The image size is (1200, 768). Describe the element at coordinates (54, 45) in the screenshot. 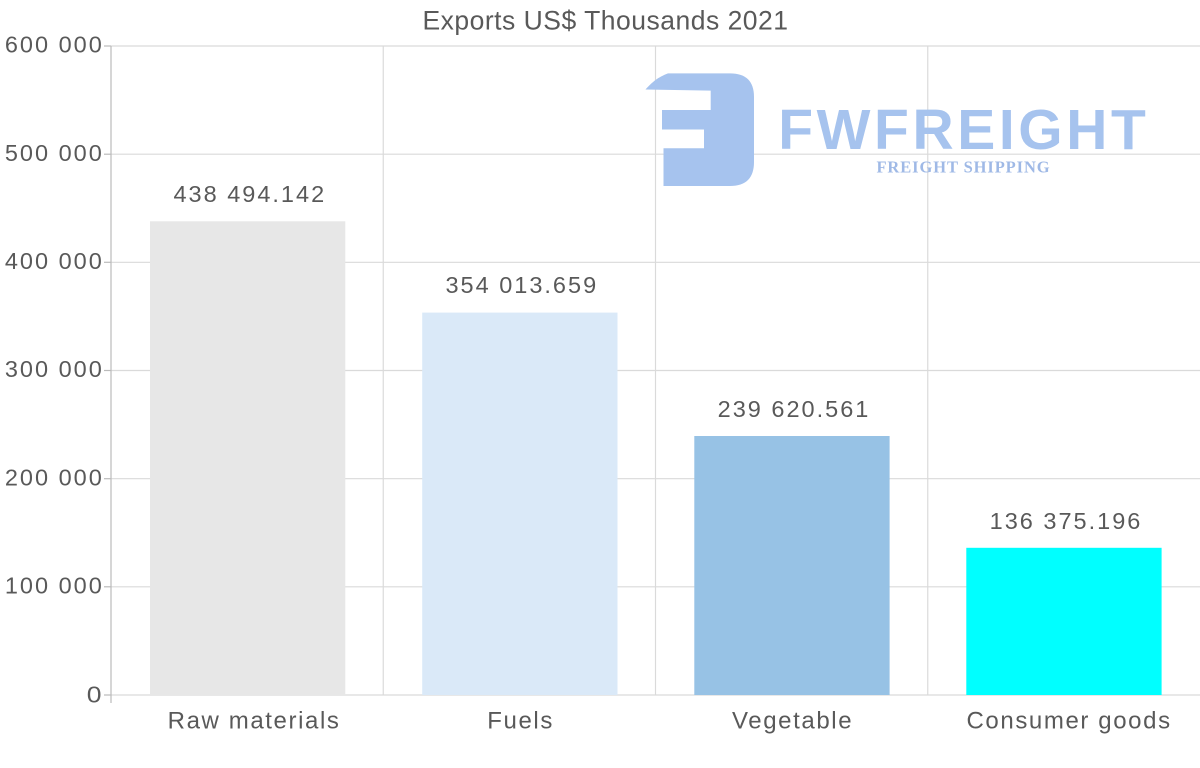

I see `svg-text: 600 000` at that location.